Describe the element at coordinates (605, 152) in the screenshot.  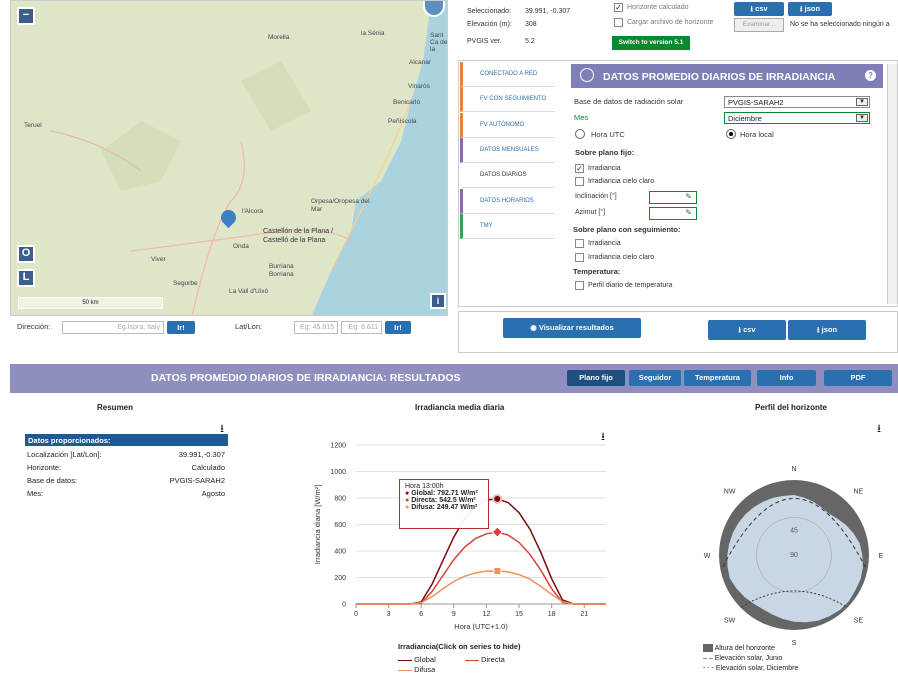
I see `fixed-heading: Sobre plano fijo:` at that location.